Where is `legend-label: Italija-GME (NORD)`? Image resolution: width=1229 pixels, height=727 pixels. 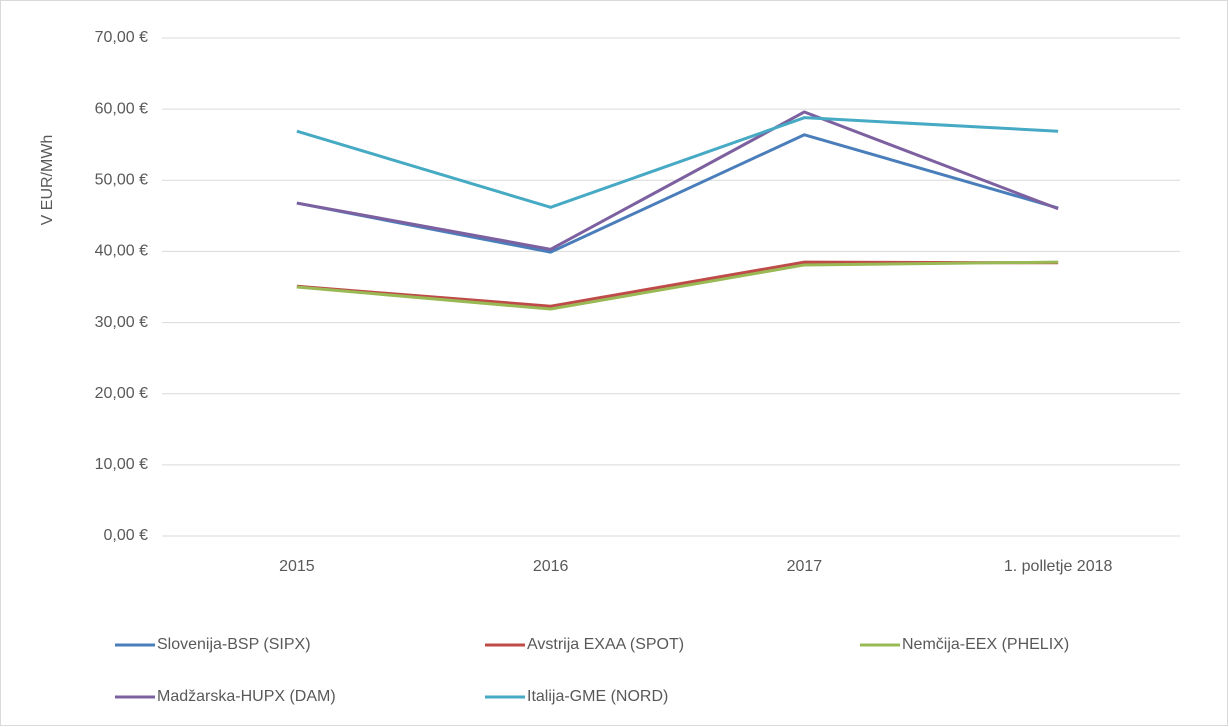 legend-label: Italija-GME (NORD) is located at coordinates (597, 696).